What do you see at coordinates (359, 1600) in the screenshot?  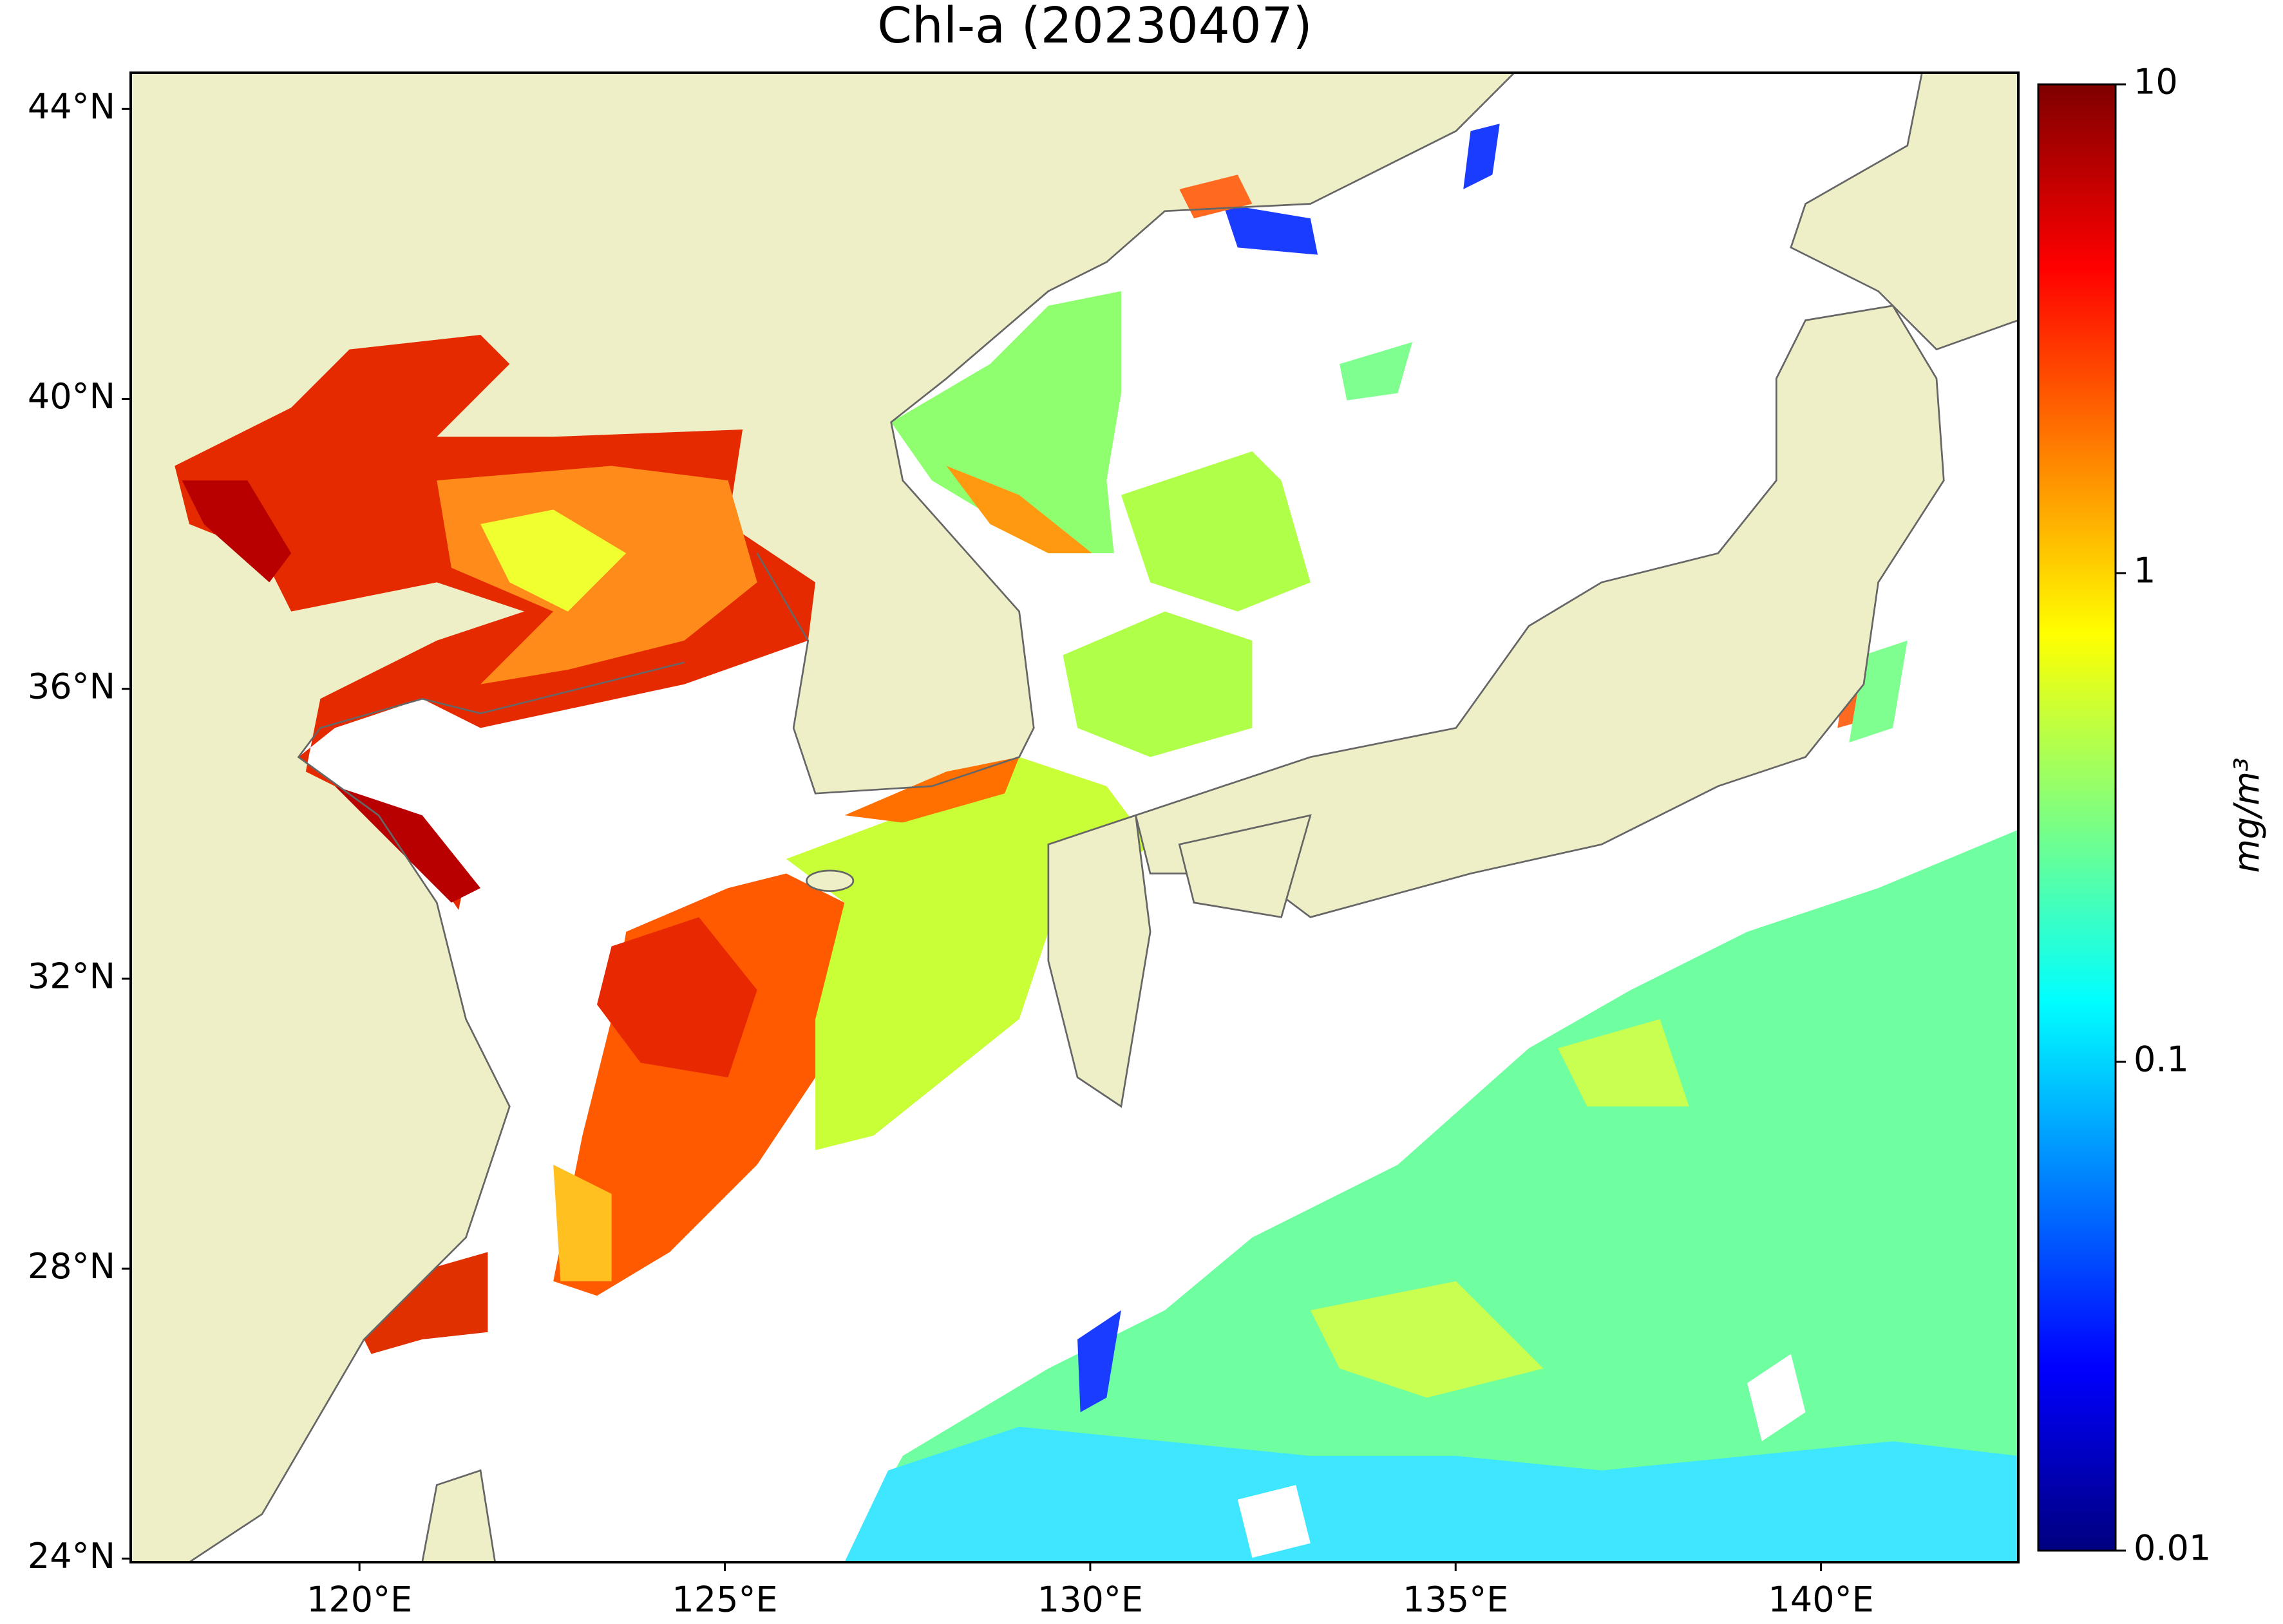 I see `lon-tick-label: 120°E` at bounding box center [359, 1600].